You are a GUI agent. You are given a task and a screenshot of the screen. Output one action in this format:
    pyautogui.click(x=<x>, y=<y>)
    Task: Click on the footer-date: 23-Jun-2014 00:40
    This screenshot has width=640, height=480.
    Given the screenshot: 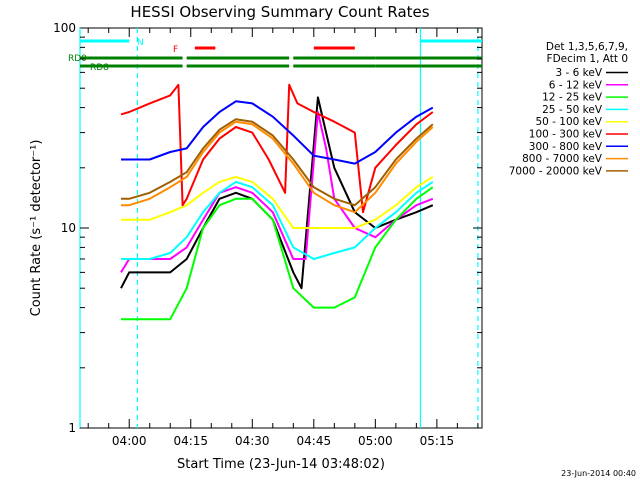 What is the action you would take?
    pyautogui.click(x=598, y=473)
    